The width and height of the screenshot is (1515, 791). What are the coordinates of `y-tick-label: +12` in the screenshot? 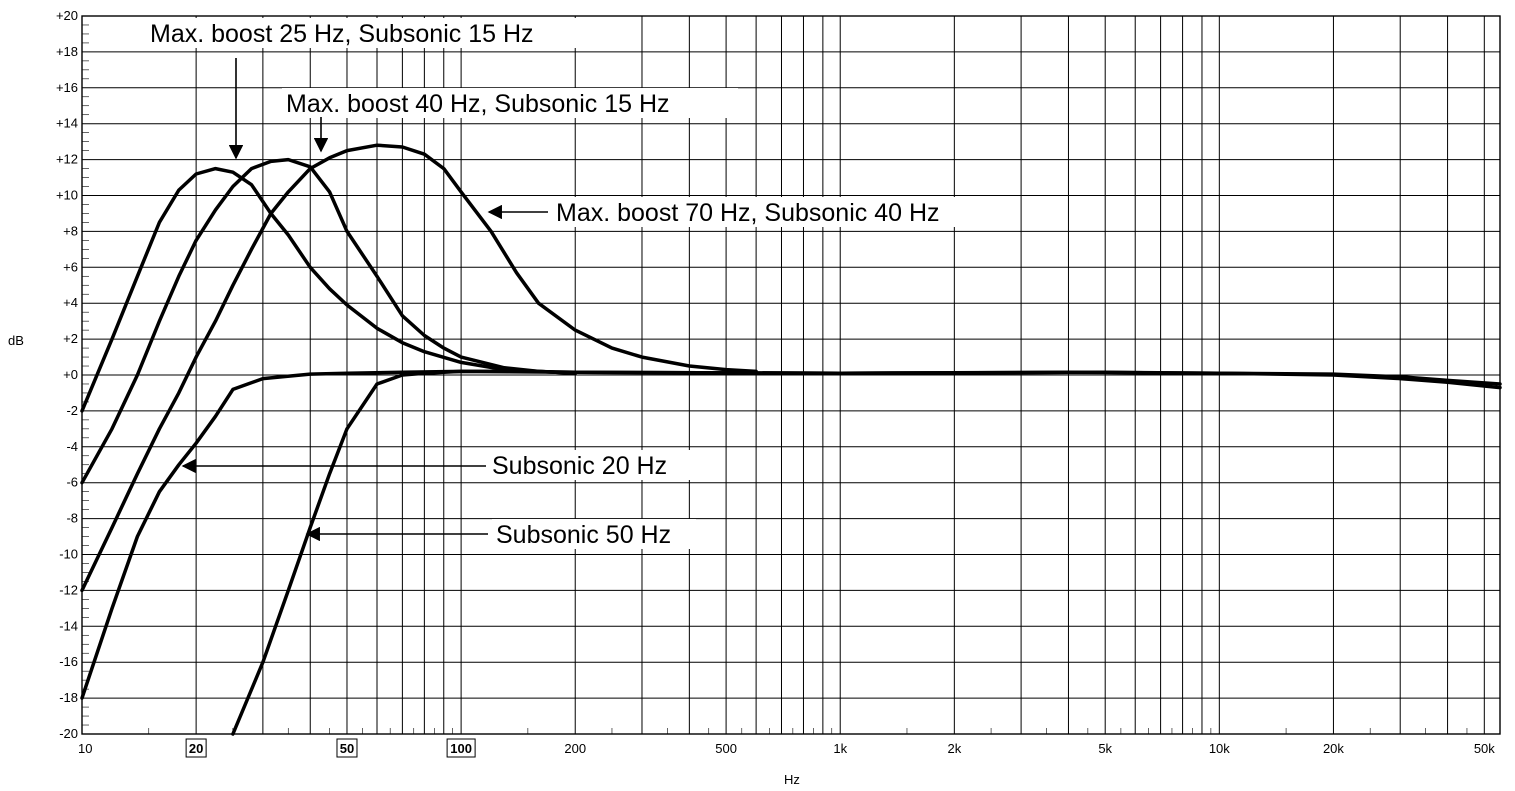 It's located at (67, 159).